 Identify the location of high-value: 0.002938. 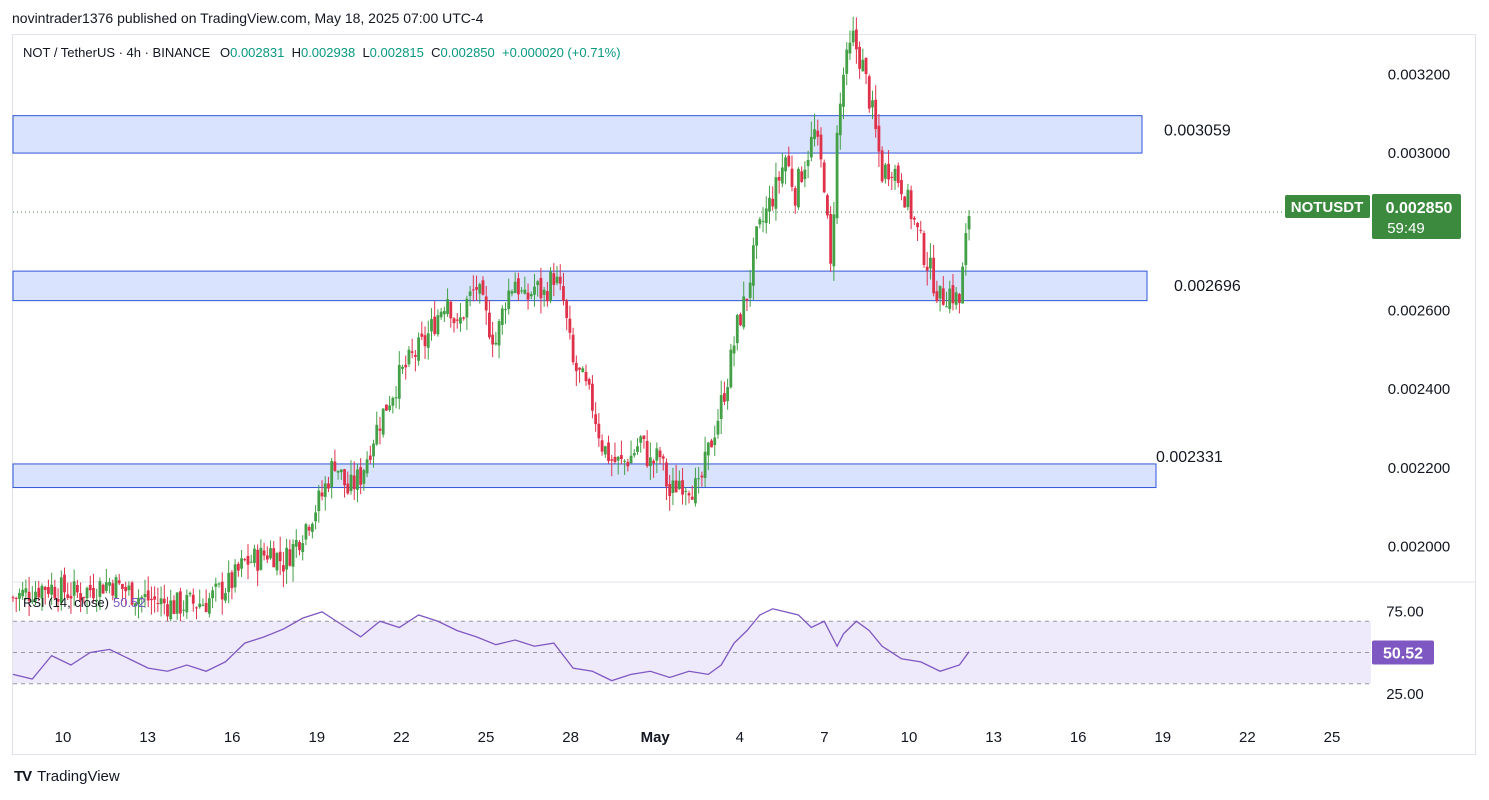
(328, 52).